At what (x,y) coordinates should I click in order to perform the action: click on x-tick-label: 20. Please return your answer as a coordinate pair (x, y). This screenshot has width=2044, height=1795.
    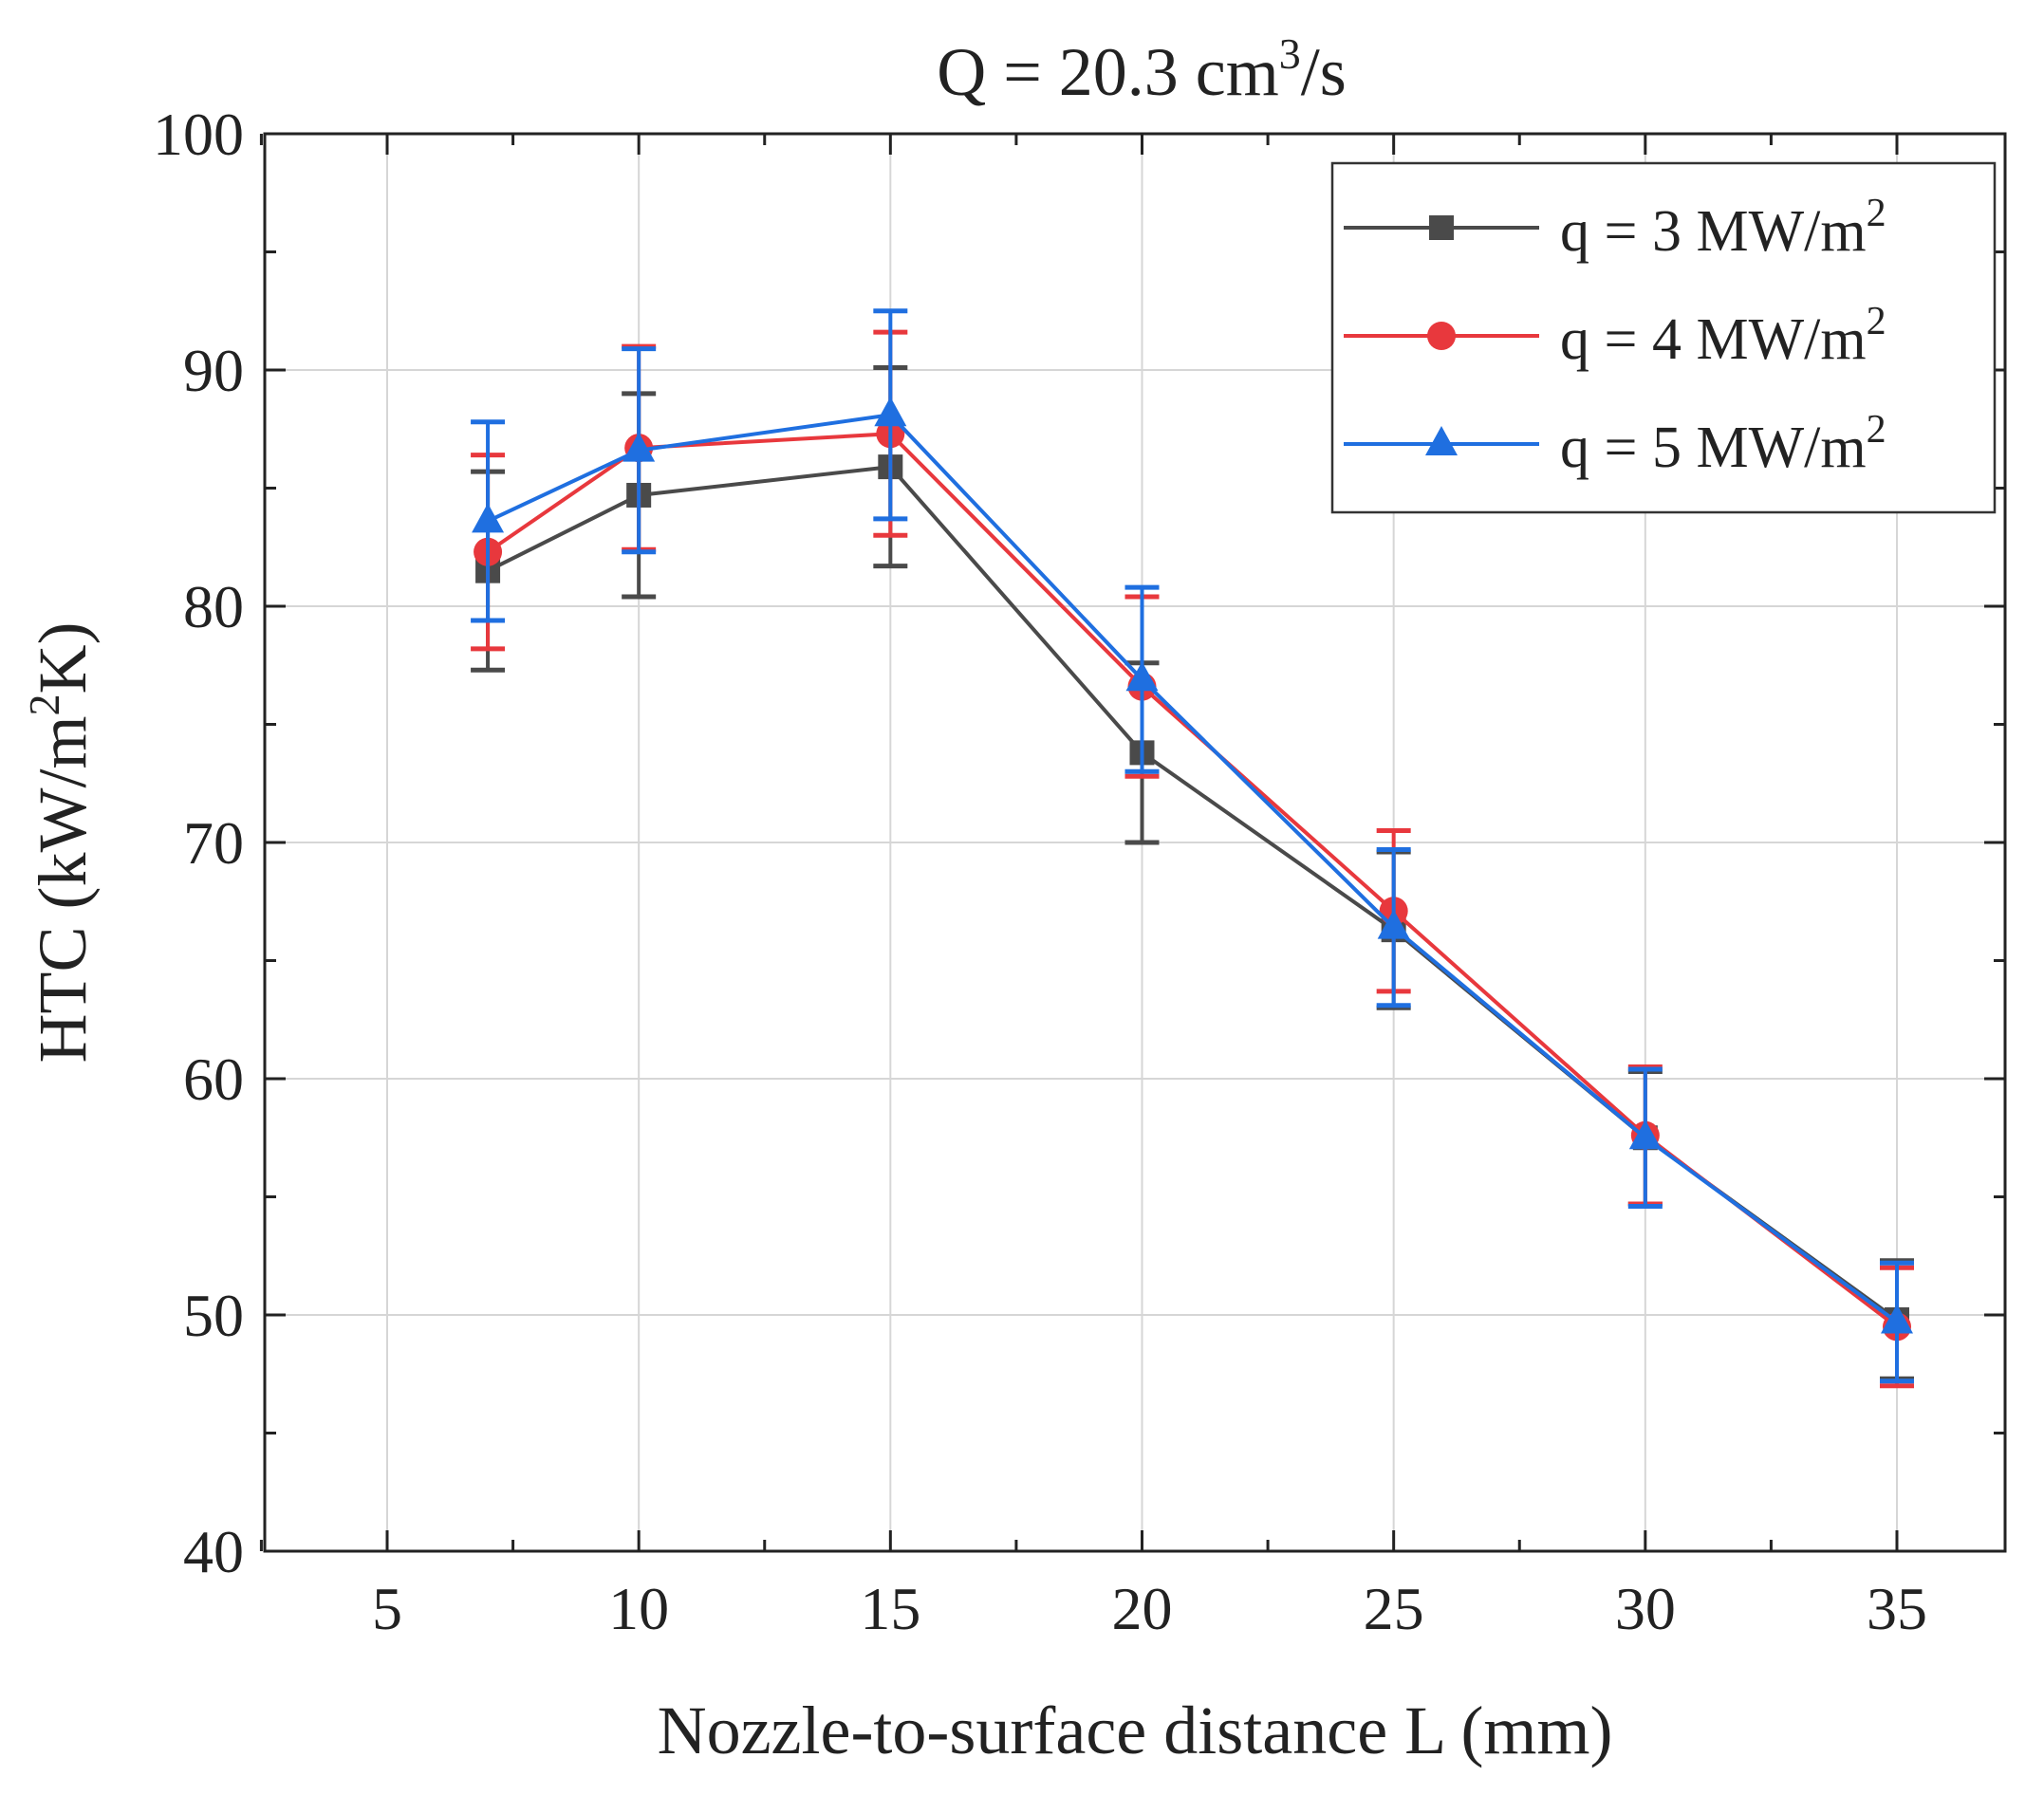
    Looking at the image, I should click on (1142, 1608).